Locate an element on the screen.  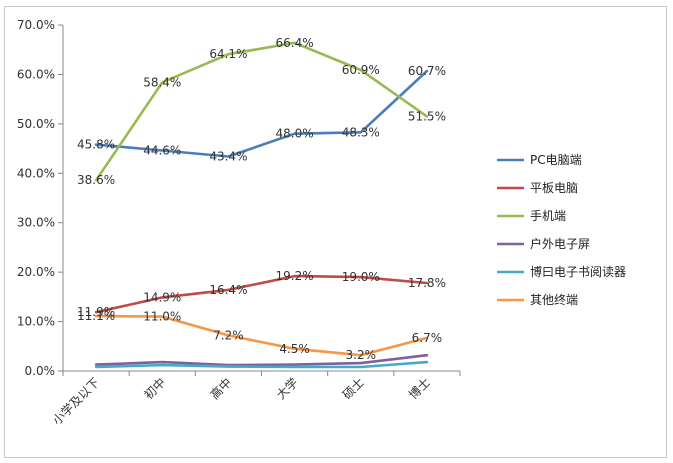
y-tick-label: 60.0% is located at coordinates (36, 74).